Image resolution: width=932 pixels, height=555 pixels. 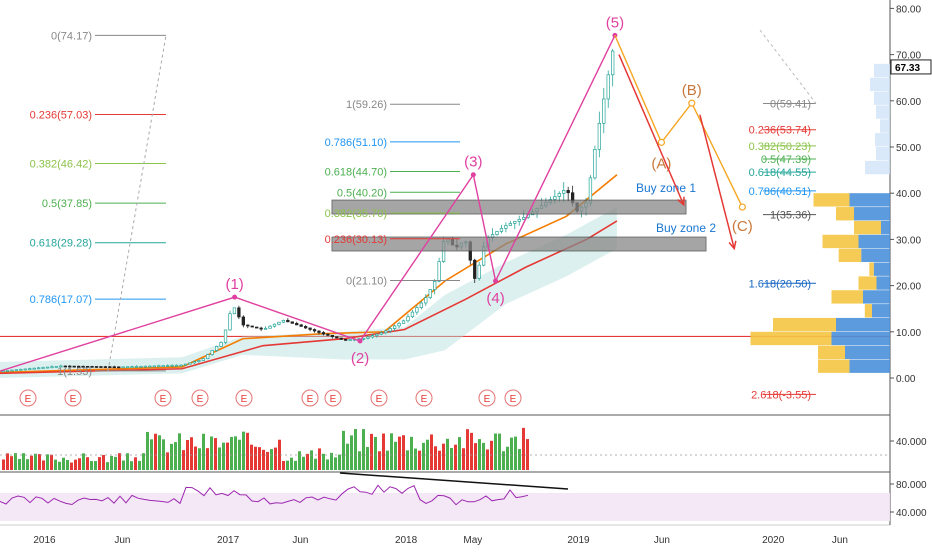 What do you see at coordinates (356, 172) in the screenshot?
I see `fib-level-label: 0.618(44.70)` at bounding box center [356, 172].